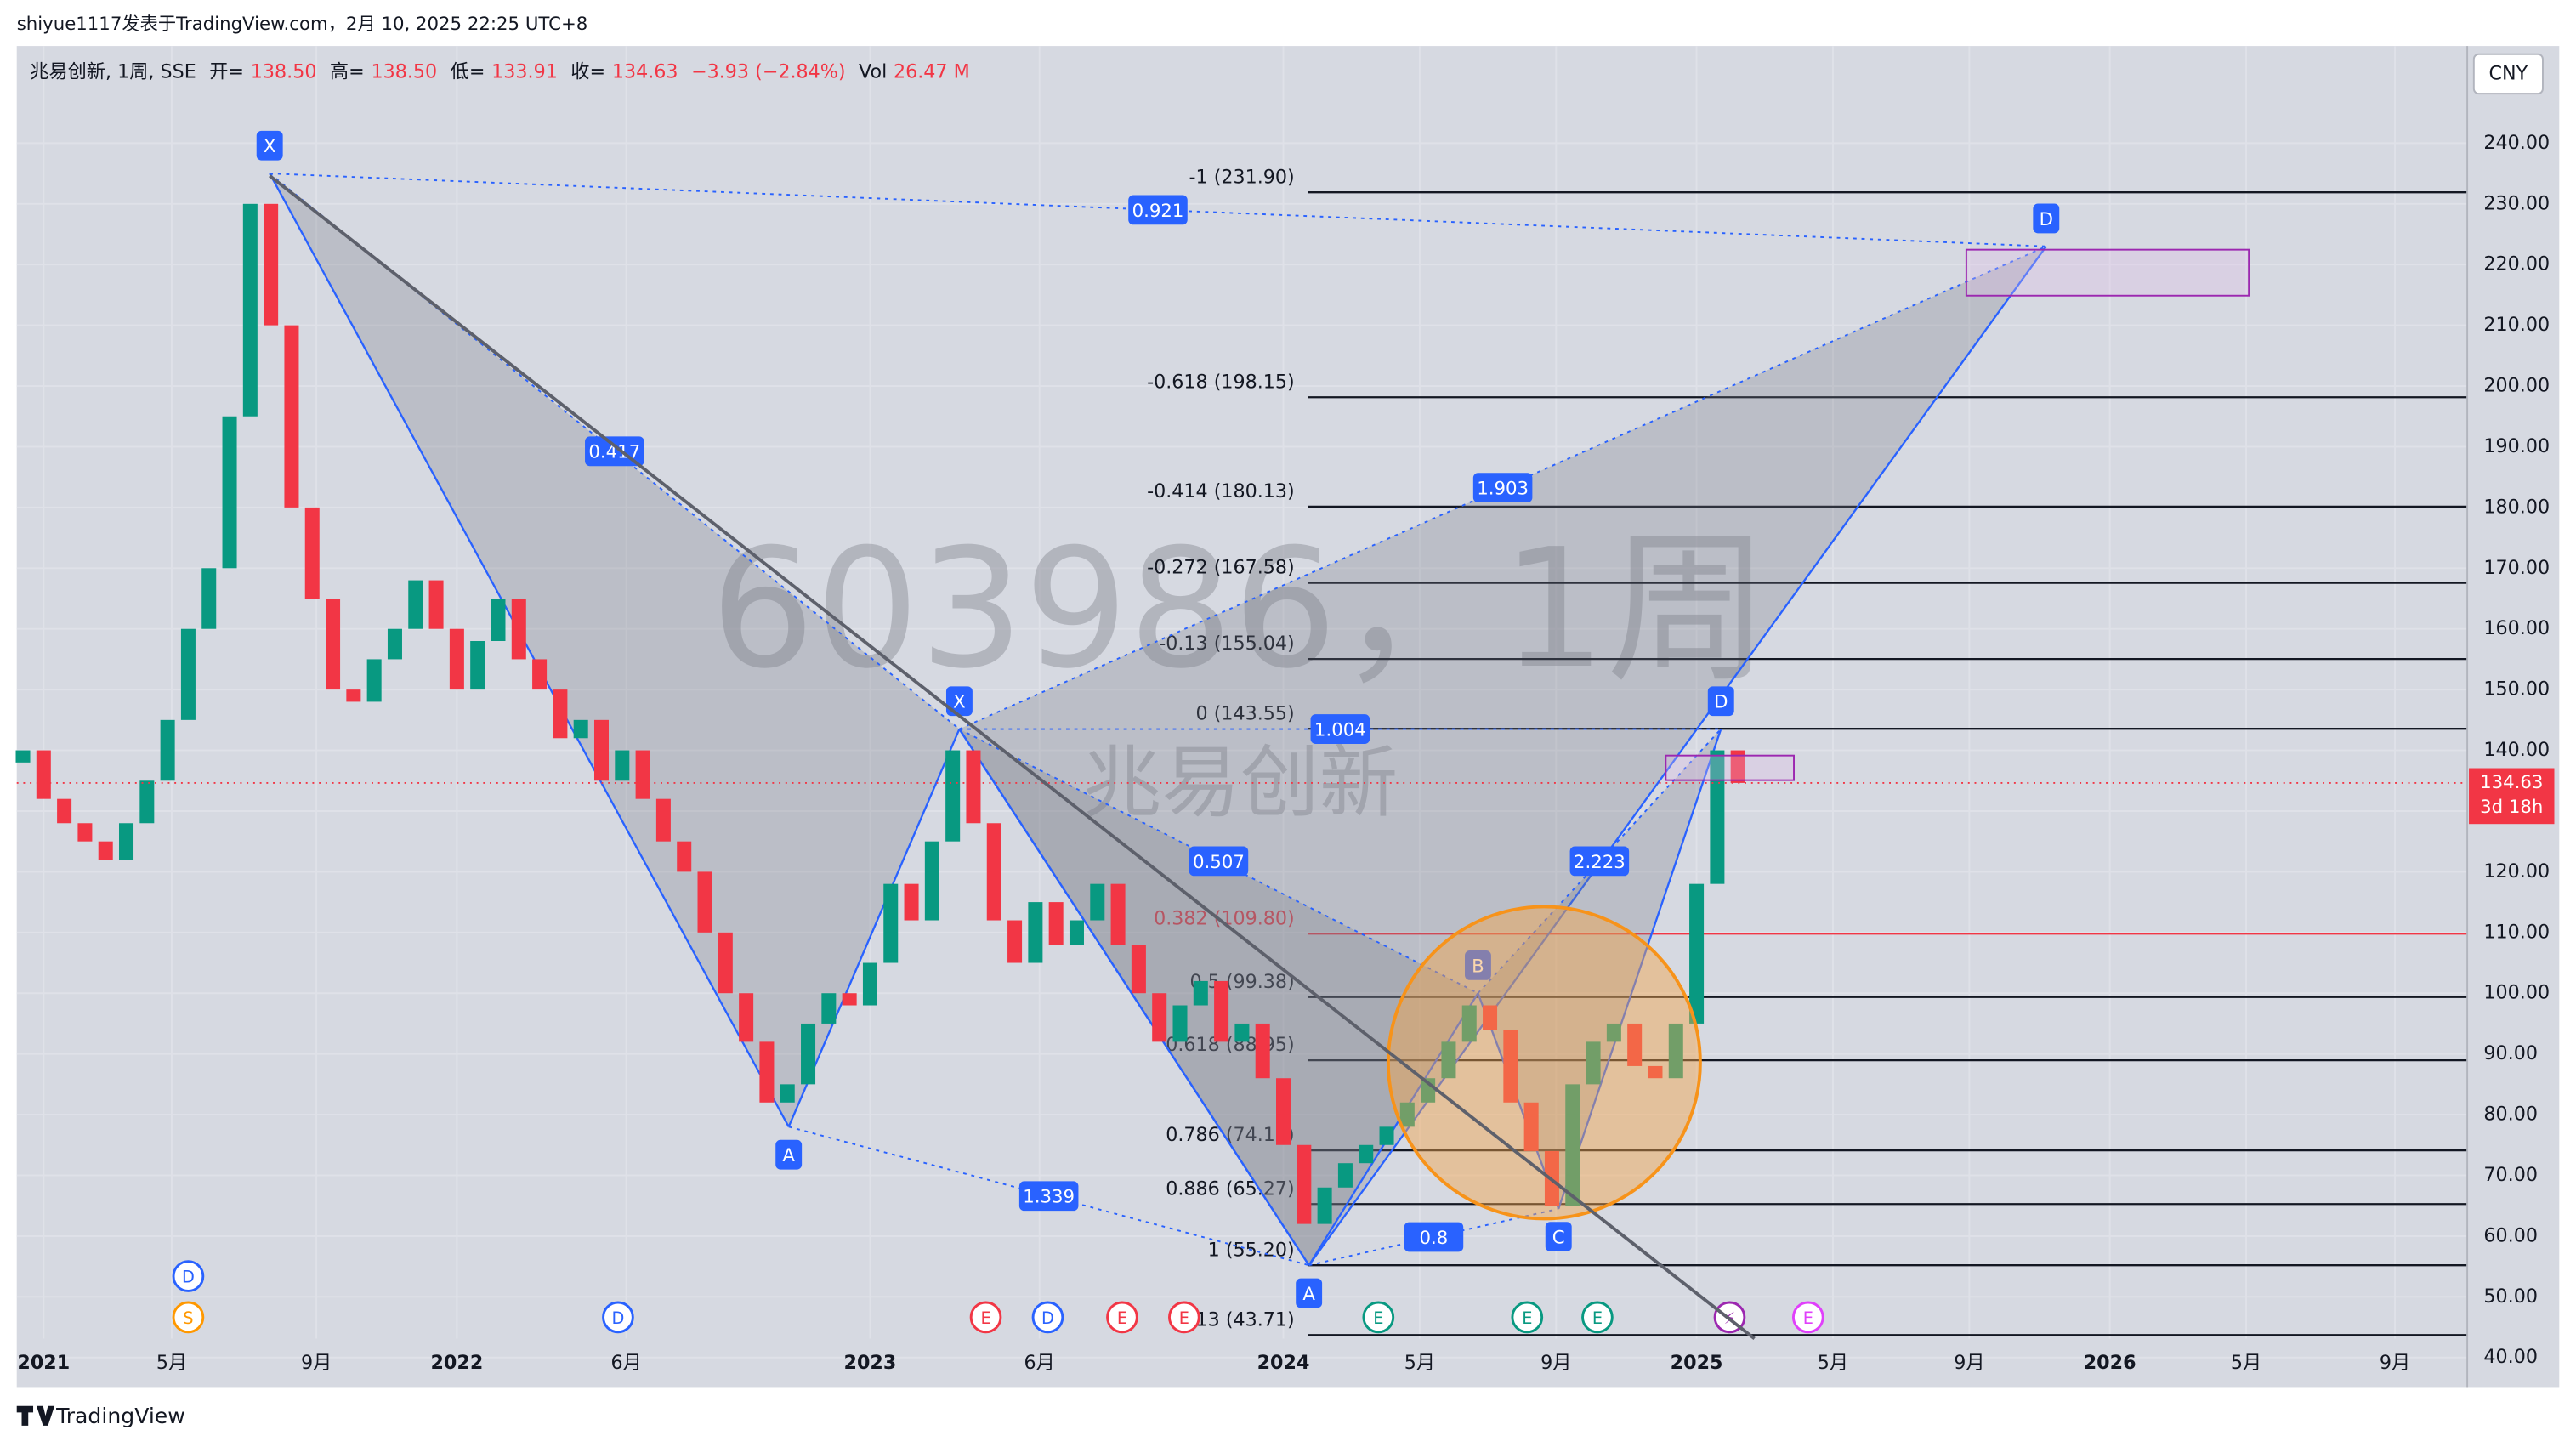 This screenshot has height=1447, width=2576. Describe the element at coordinates (347, 72) in the screenshot. I see `legend-field-label: 高=` at that location.